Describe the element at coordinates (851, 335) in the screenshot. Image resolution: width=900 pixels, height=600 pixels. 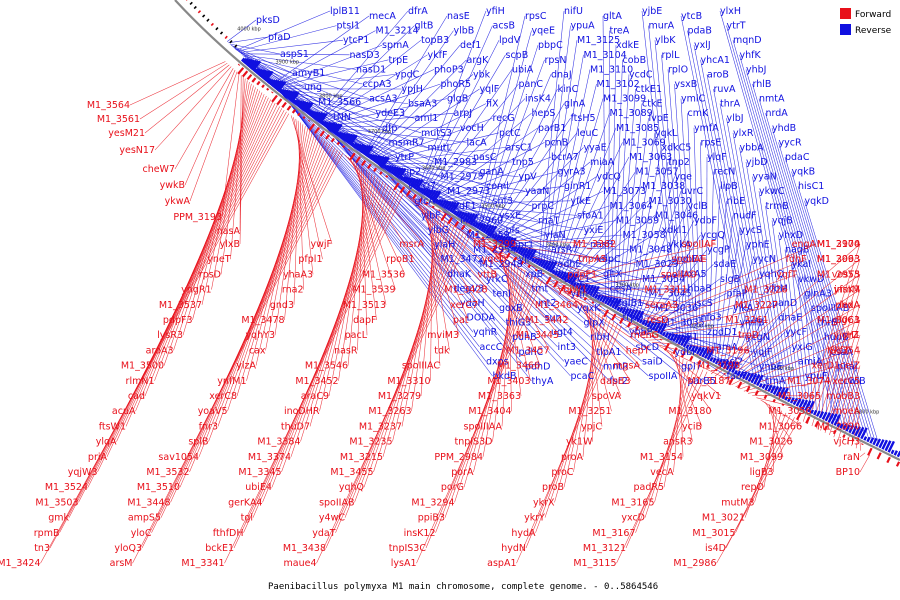
I see `gene-label: yrZ` at that location.